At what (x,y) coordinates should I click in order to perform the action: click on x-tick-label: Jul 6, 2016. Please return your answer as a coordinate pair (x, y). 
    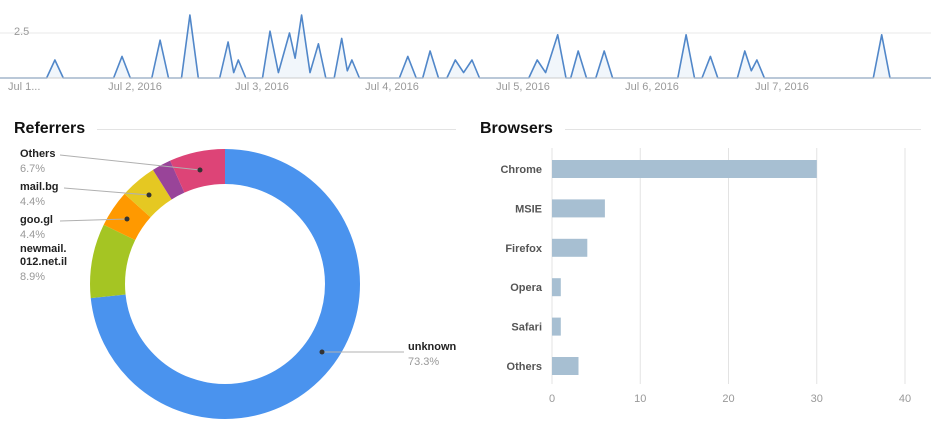
    Looking at the image, I should click on (652, 87).